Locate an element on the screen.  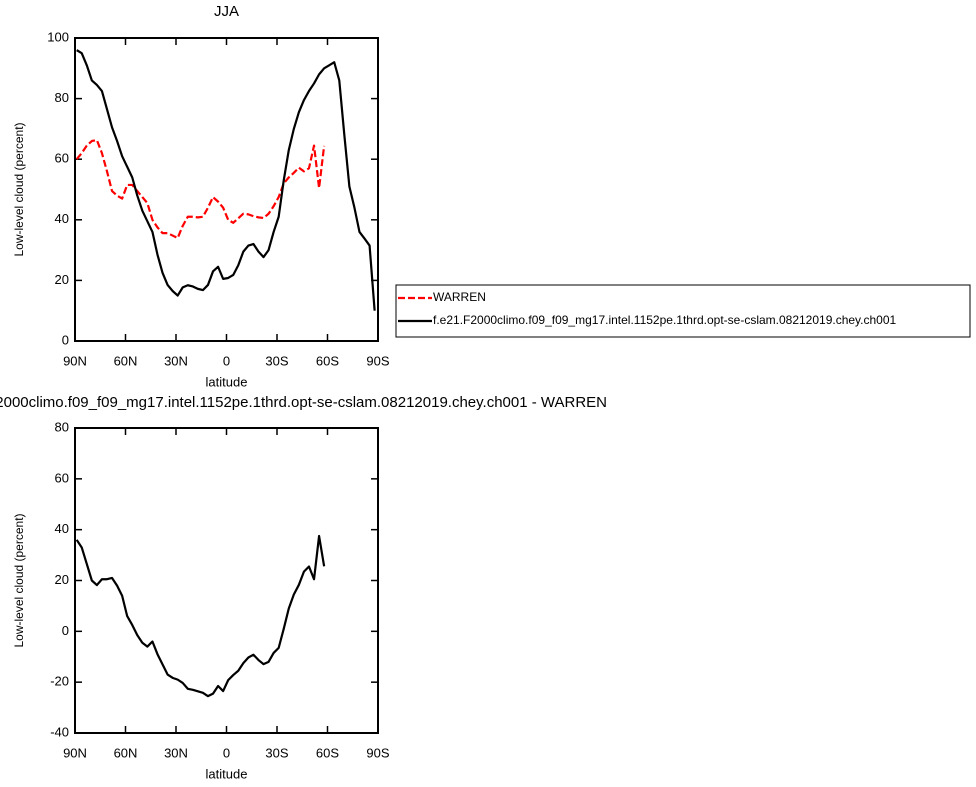
y-tick-label: 100 is located at coordinates (58, 36).